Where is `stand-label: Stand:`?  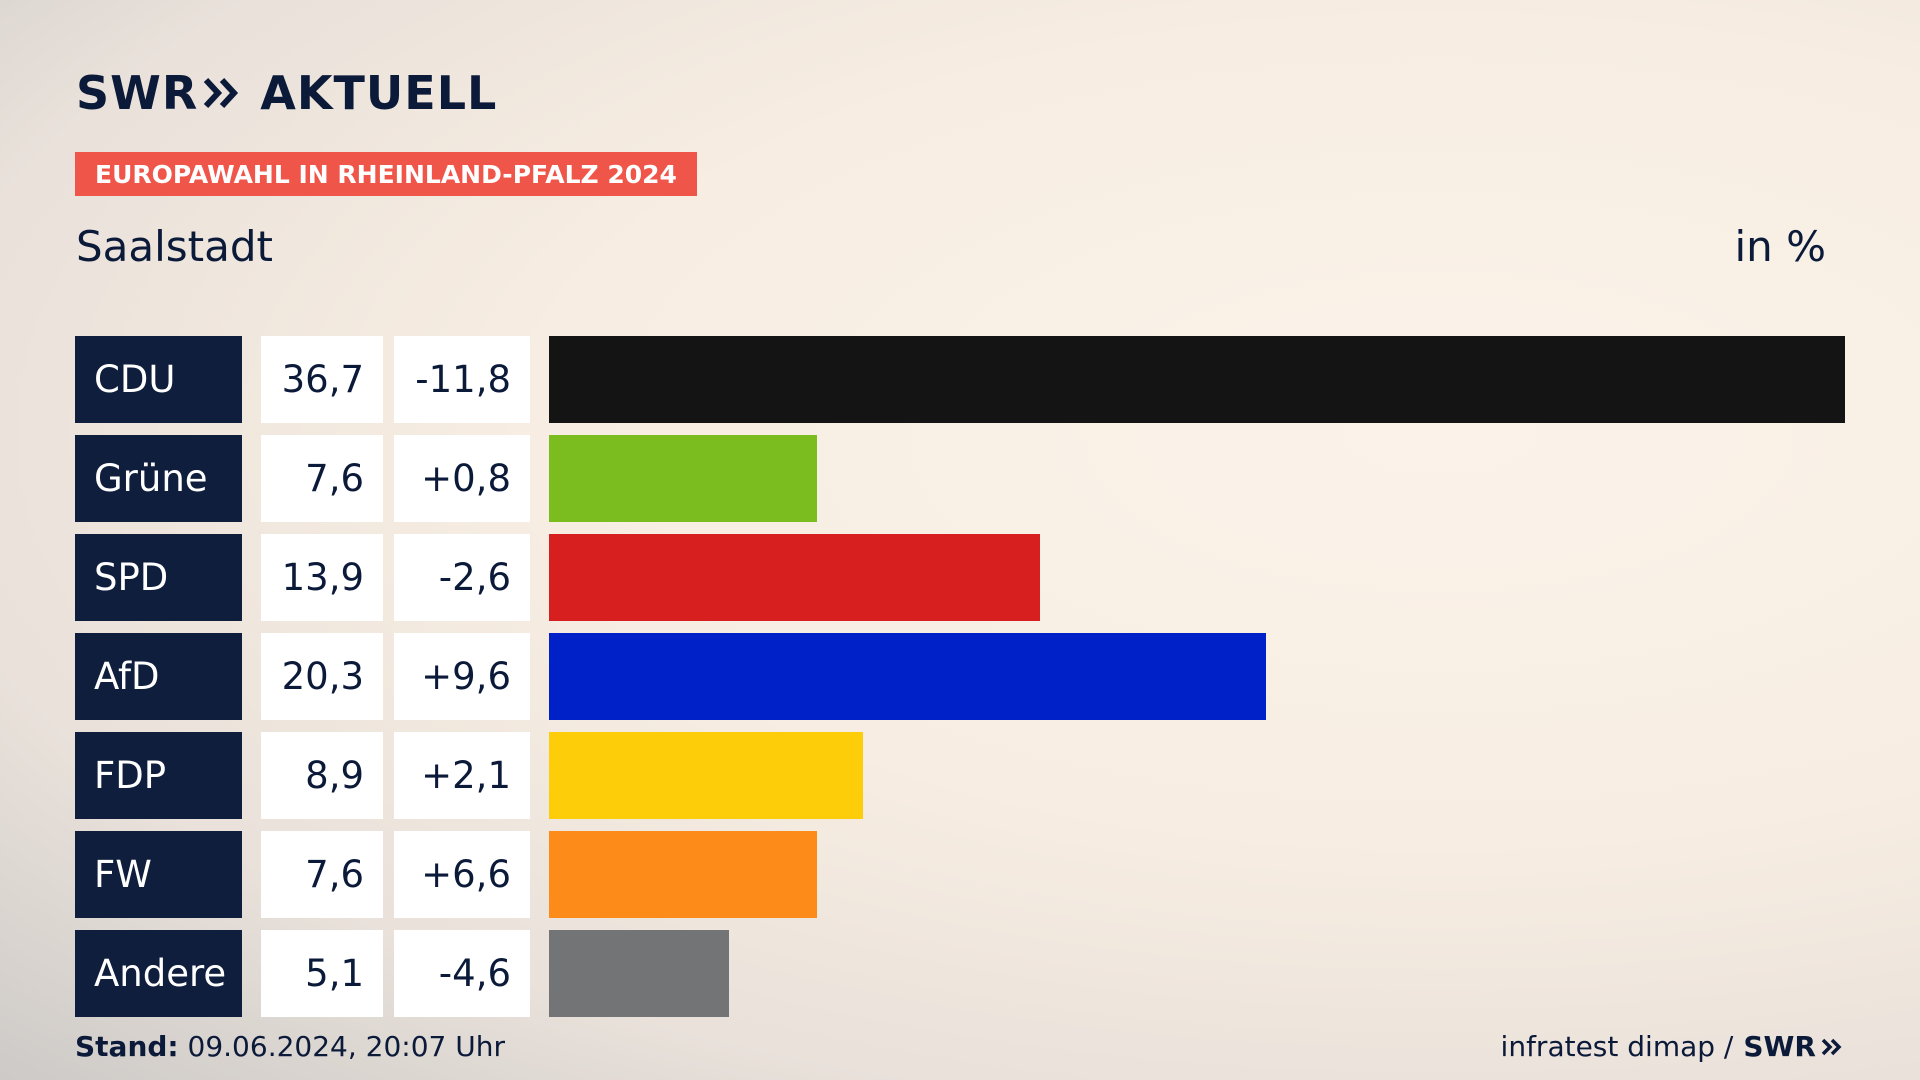
stand-label: Stand: is located at coordinates (127, 1046).